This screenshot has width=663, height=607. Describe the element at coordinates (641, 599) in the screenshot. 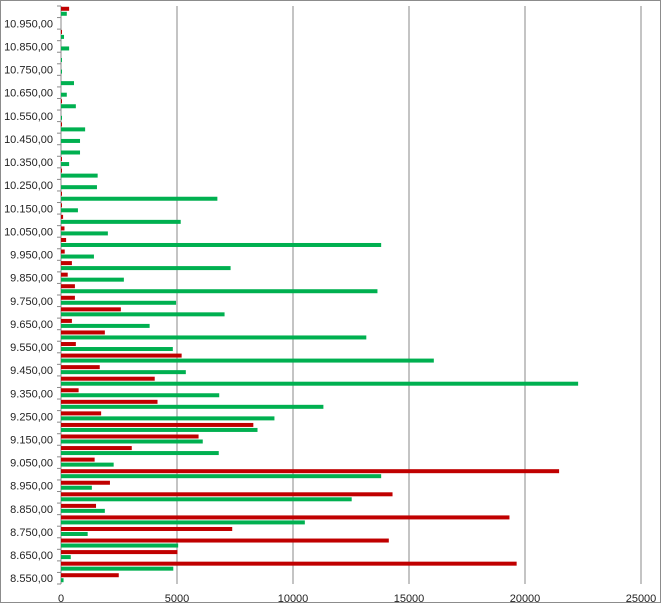

I see `x-tick-label: 25000` at that location.